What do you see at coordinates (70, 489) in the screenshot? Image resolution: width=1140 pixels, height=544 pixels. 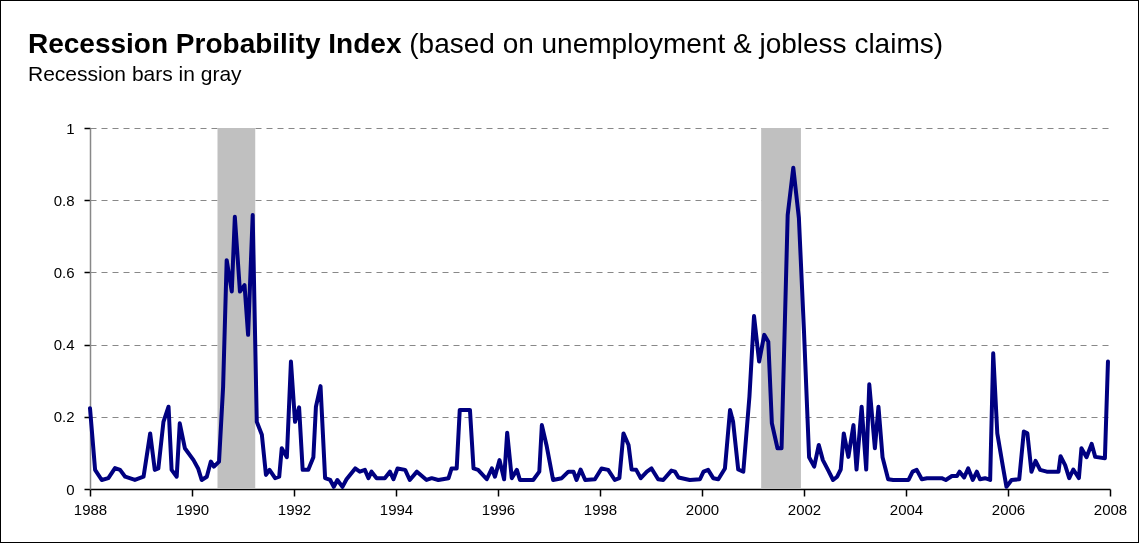 I see `y-tick-label: 0` at bounding box center [70, 489].